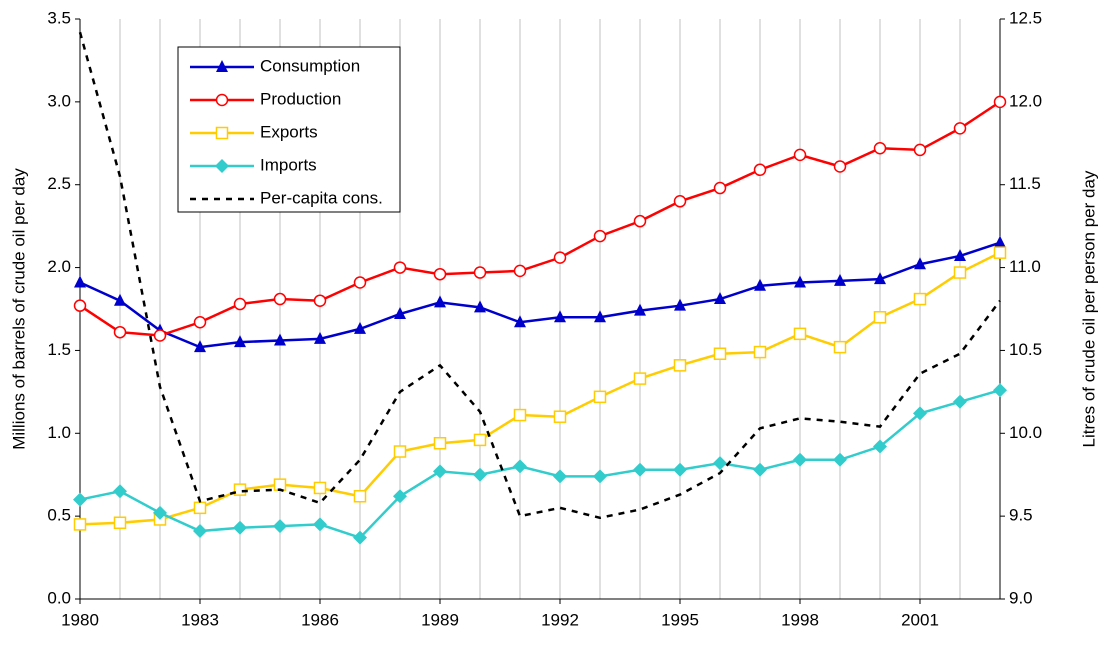  What do you see at coordinates (540, 295) in the screenshot?
I see `series-line` at bounding box center [540, 295].